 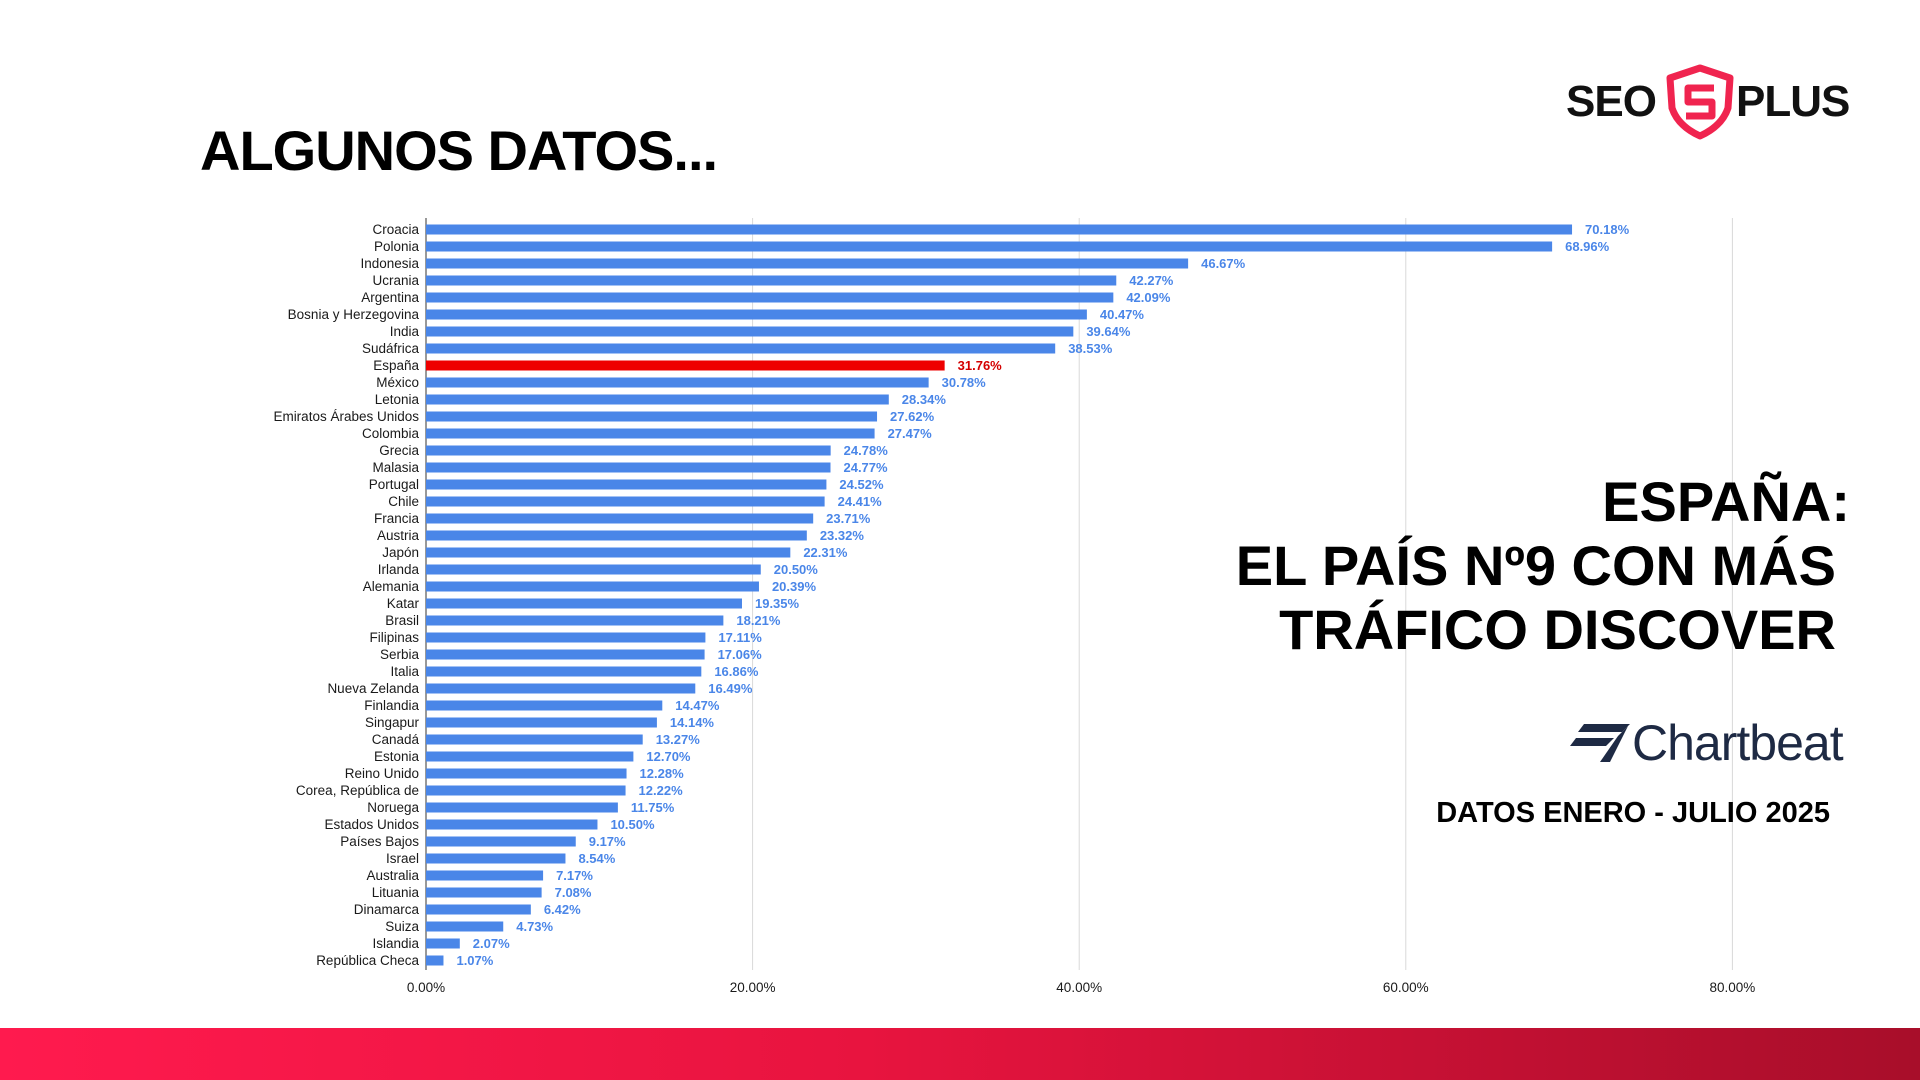 What do you see at coordinates (392, 722) in the screenshot?
I see `category-label: Singapur` at bounding box center [392, 722].